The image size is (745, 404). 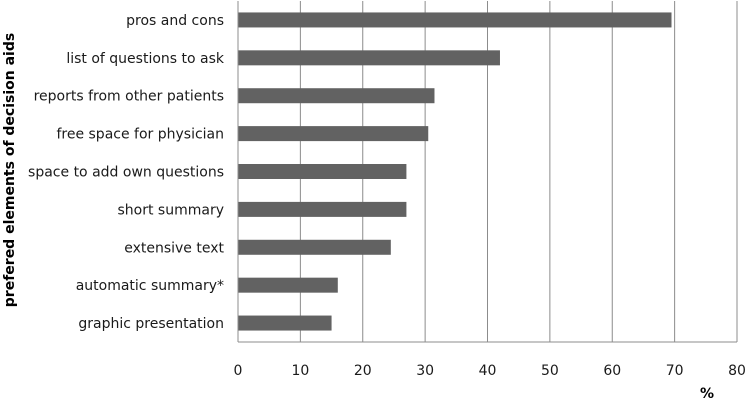 I want to click on x-tick-label: 50, so click(x=550, y=371).